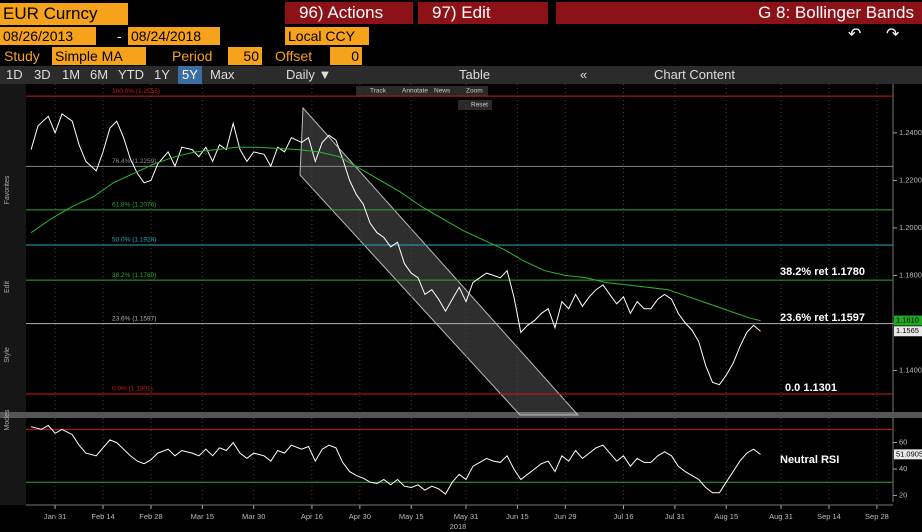  Describe the element at coordinates (675, 516) in the screenshot. I see `x-tick-label: Jul 31` at that location.